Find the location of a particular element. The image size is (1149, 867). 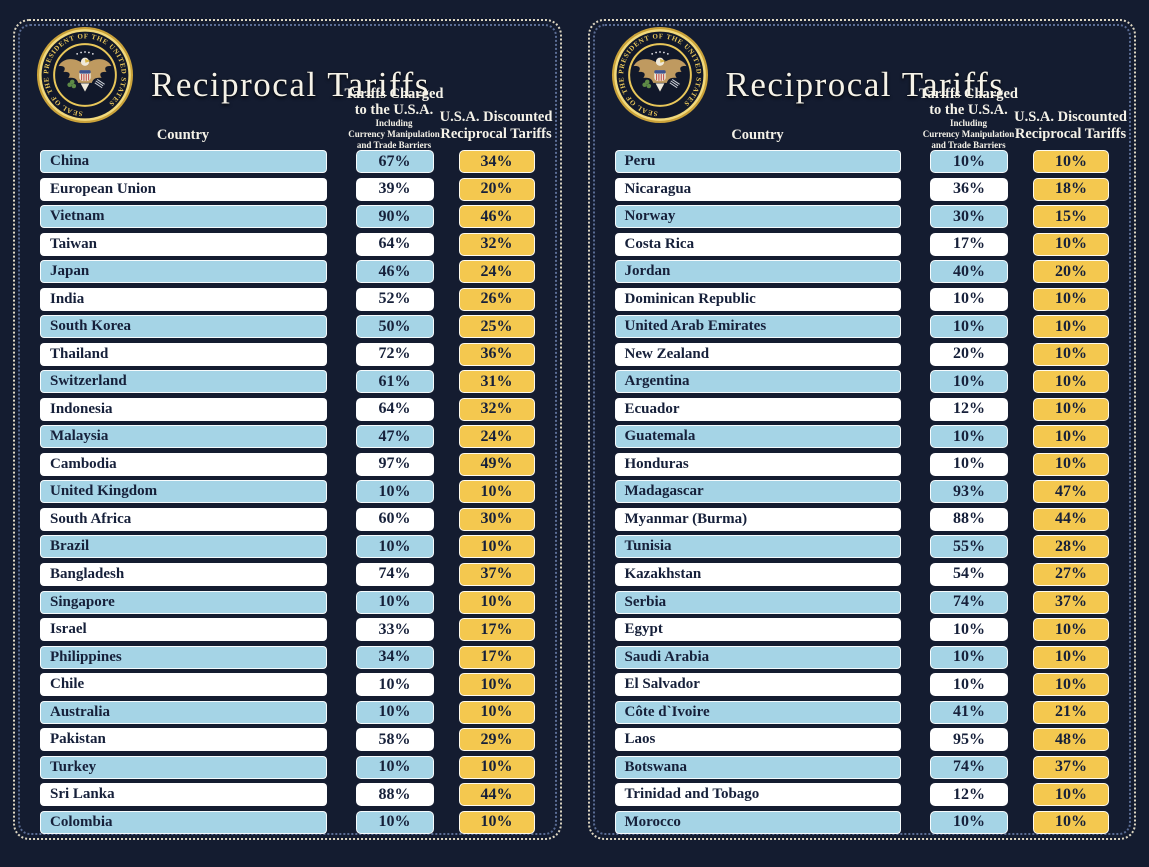

table-row: Egypt 10% 10% is located at coordinates (861, 630).